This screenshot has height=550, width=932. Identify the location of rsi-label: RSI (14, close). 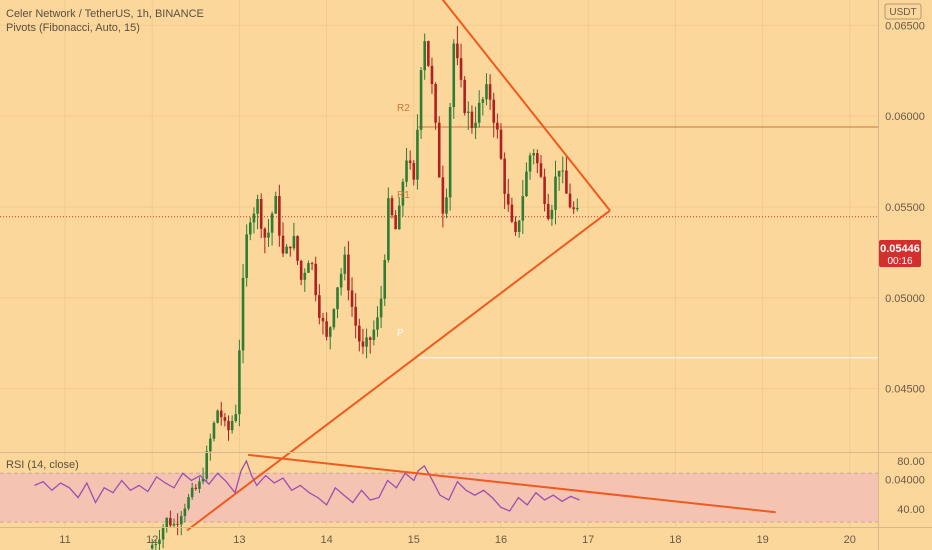
(42, 465).